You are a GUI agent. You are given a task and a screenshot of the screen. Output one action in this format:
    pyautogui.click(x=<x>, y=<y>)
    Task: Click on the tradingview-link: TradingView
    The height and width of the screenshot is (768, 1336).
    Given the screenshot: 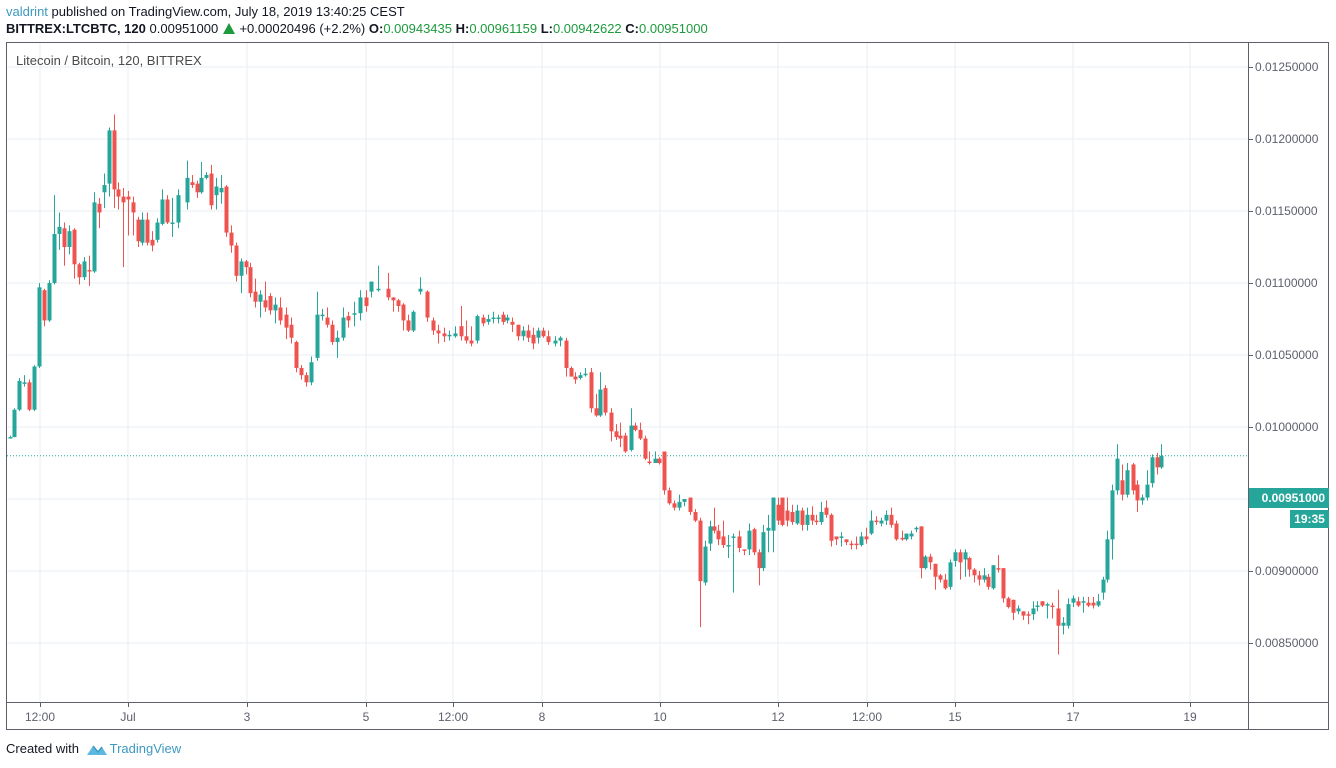 What is the action you would take?
    pyautogui.click(x=145, y=748)
    